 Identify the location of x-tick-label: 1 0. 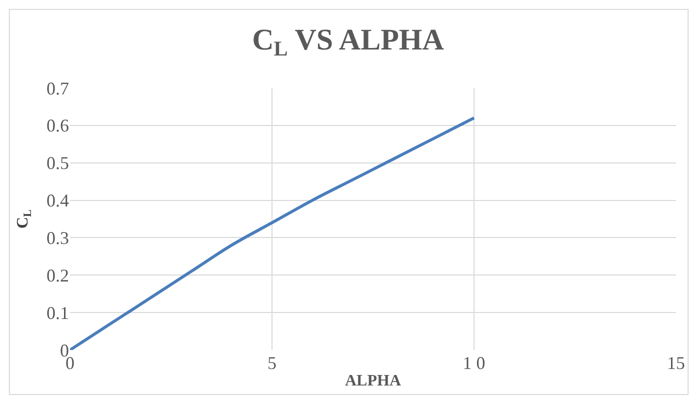
(474, 363).